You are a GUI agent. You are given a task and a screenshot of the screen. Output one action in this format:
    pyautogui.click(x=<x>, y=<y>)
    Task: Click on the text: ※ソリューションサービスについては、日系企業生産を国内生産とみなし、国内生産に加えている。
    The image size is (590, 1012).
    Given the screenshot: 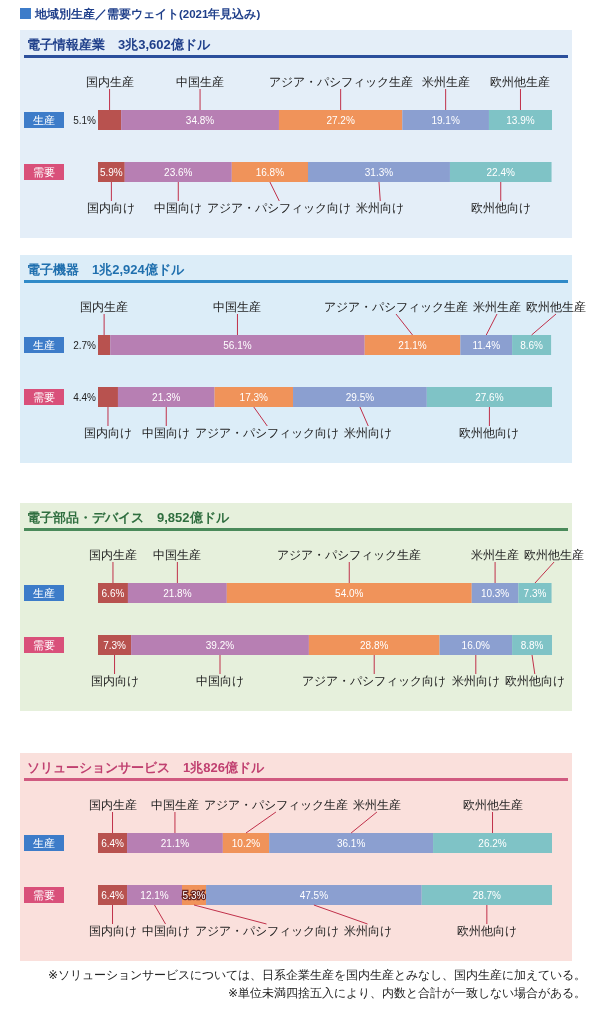 What is the action you would take?
    pyautogui.click(x=316, y=975)
    